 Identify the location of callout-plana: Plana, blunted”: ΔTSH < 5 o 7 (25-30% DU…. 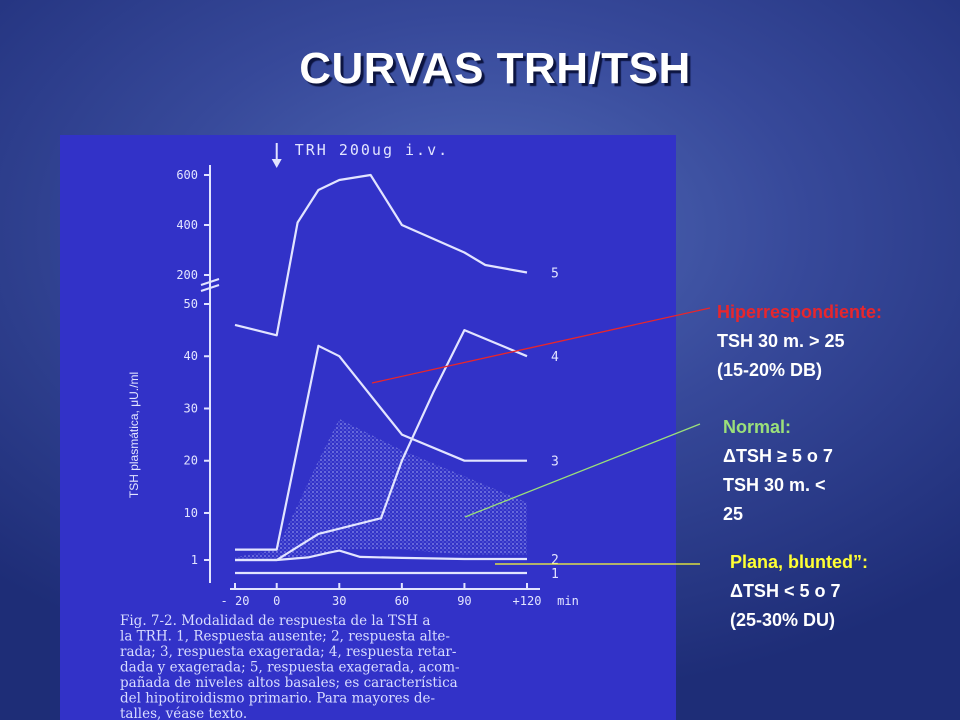
(799, 591).